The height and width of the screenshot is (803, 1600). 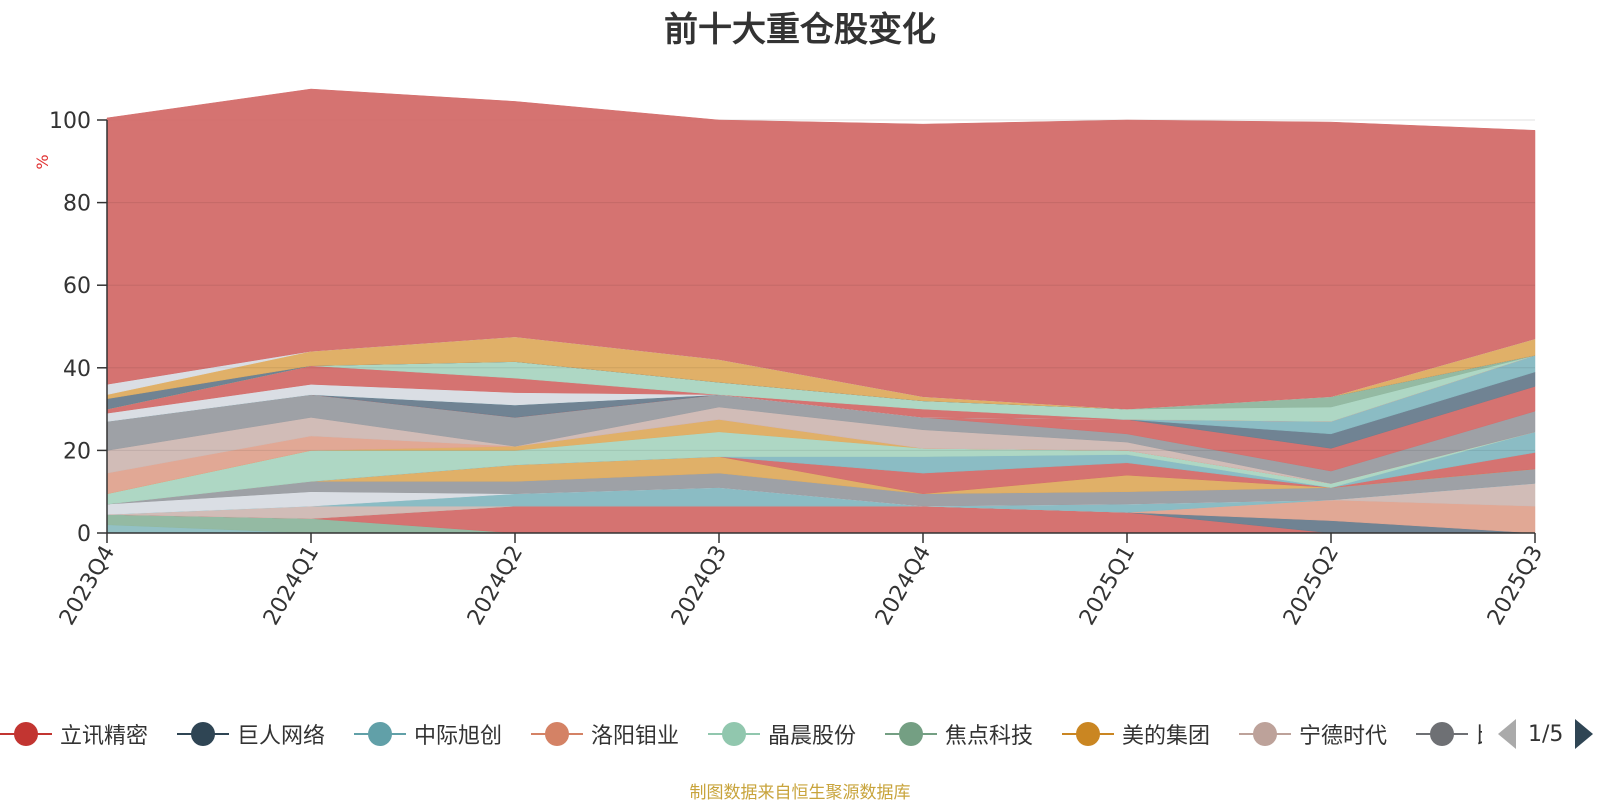 I want to click on legend-item: 洛阳钼业, so click(x=605, y=734).